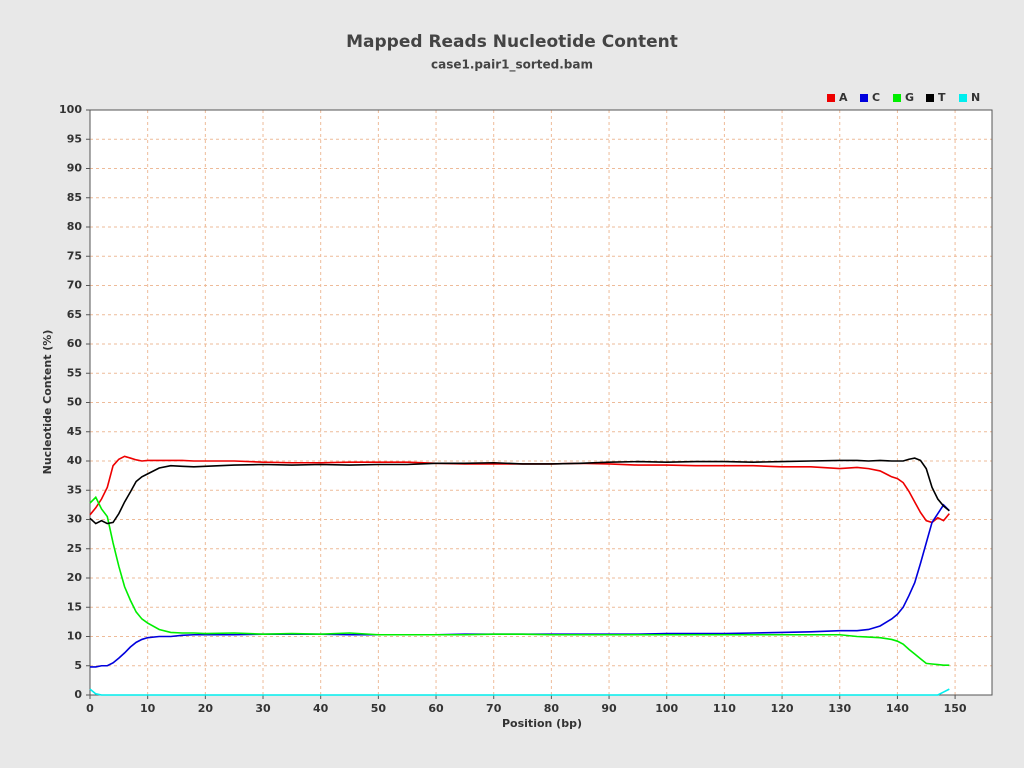 This screenshot has width=1024, height=768. Describe the element at coordinates (897, 708) in the screenshot. I see `x-tick-label: 140` at that location.